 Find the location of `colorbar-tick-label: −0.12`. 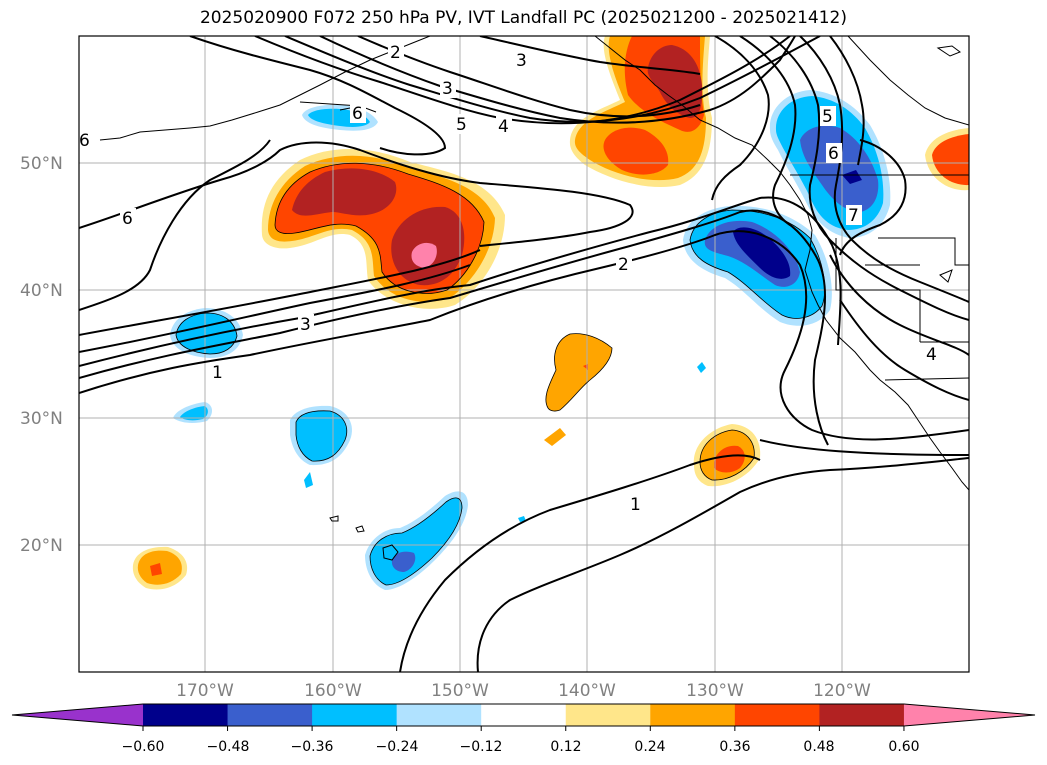

colorbar-tick-label: −0.12 is located at coordinates (481, 747).